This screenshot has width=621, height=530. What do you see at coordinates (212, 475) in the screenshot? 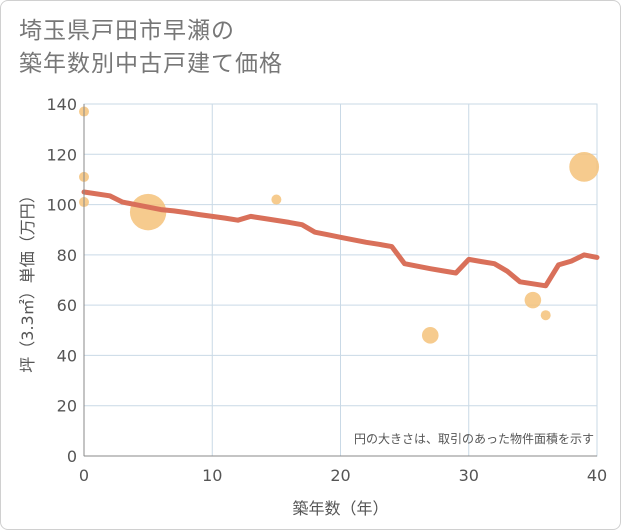
I see `x-tick-label: 10` at bounding box center [212, 475].